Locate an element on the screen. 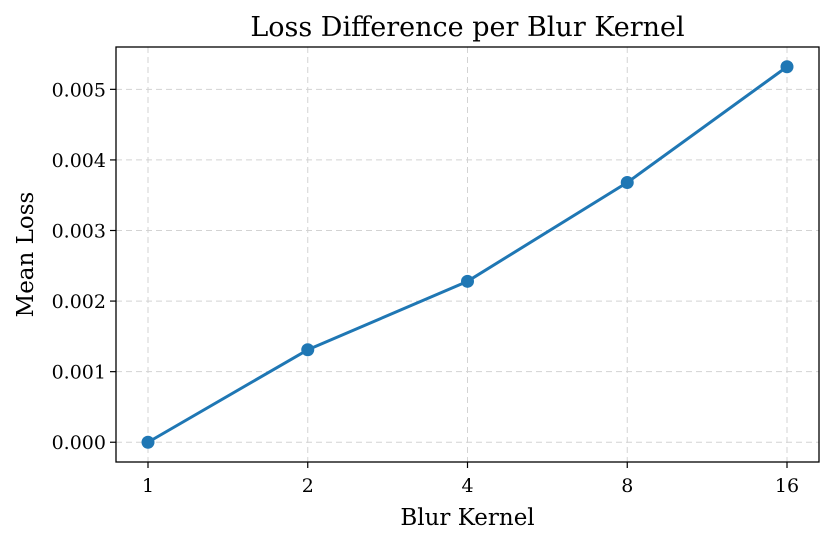  x-tick-label: 1 is located at coordinates (148, 486).